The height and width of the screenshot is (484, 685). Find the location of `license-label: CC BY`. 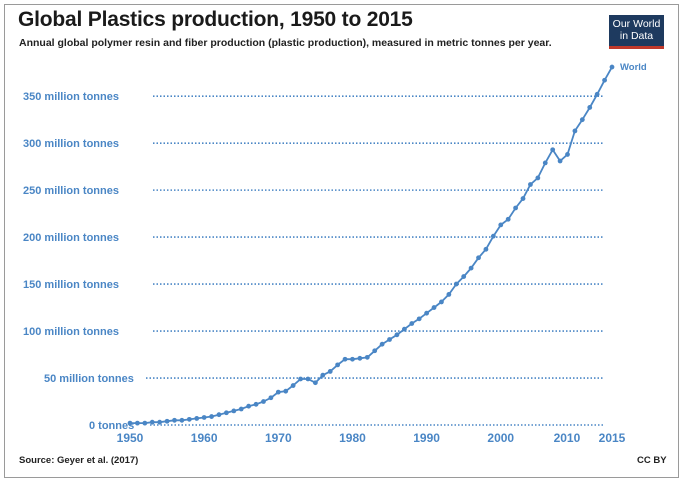

license-label: CC BY is located at coordinates (652, 460).